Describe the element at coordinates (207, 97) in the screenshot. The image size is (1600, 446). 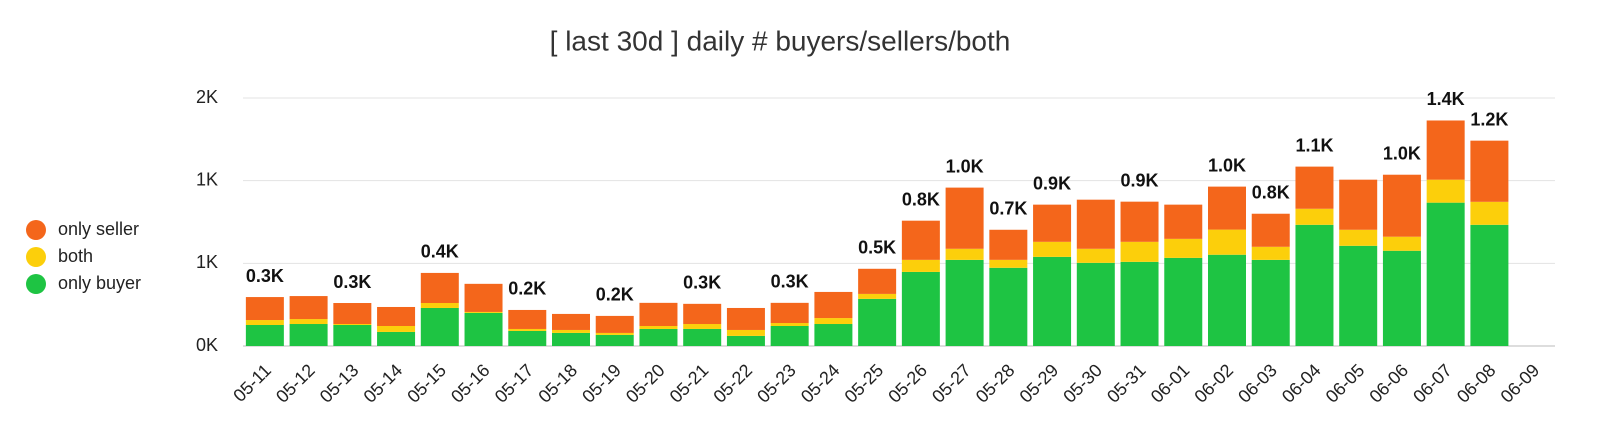
I see `y-tick-label: 2K` at that location.